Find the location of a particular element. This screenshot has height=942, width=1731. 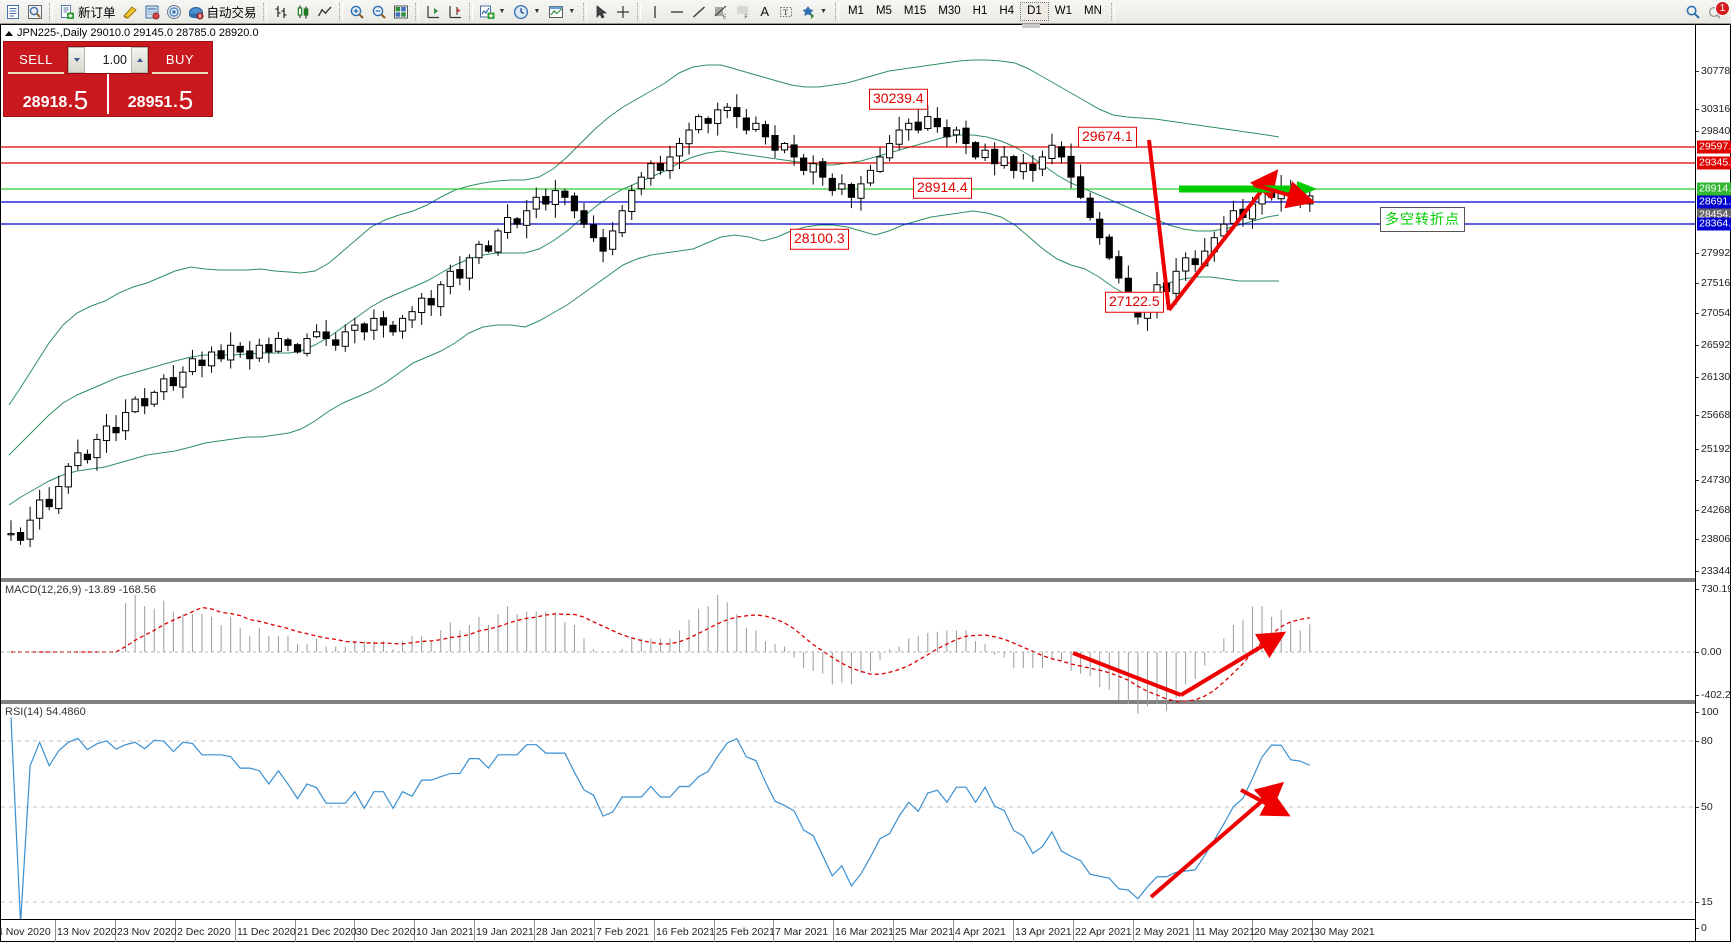

new-order-button: 新订单 is located at coordinates (87, 12).